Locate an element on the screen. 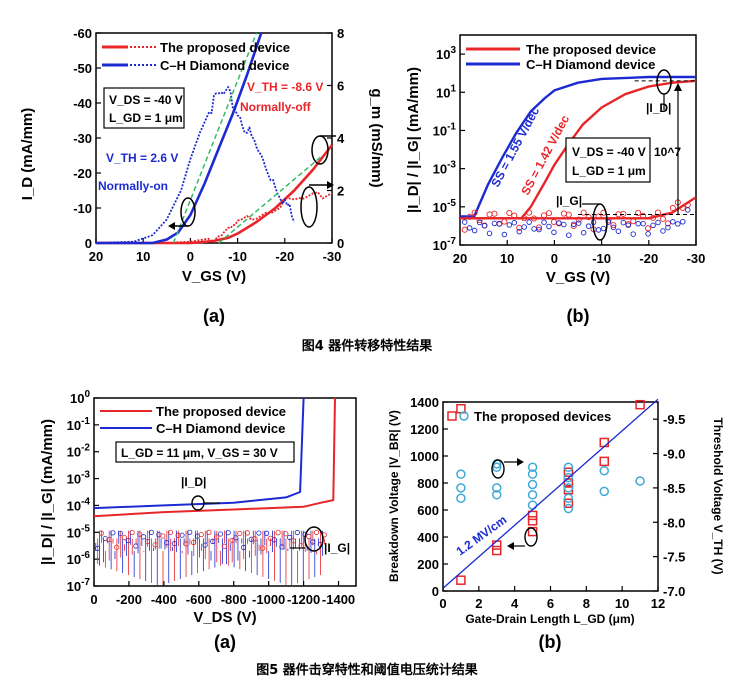 The height and width of the screenshot is (698, 735). fig4a-xlabel: V_GS (V) is located at coordinates (214, 276).